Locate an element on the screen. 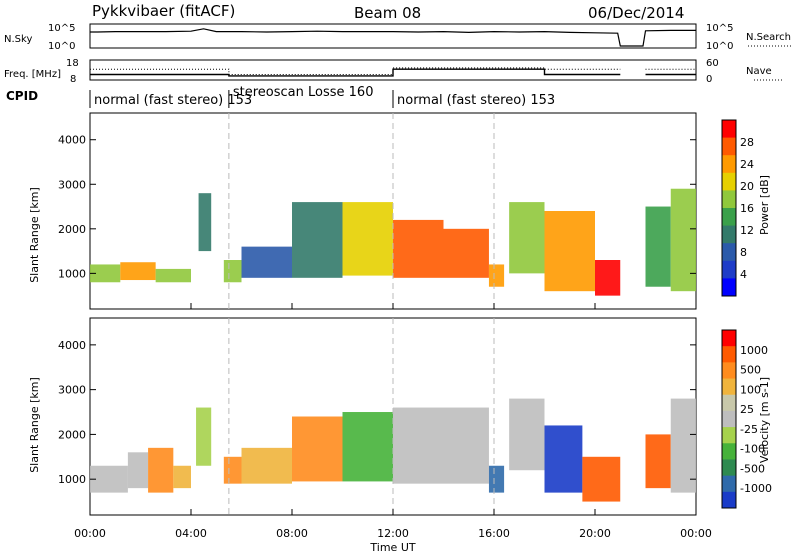 The width and height of the screenshot is (800, 554). noise-series-group is located at coordinates (393, 37).